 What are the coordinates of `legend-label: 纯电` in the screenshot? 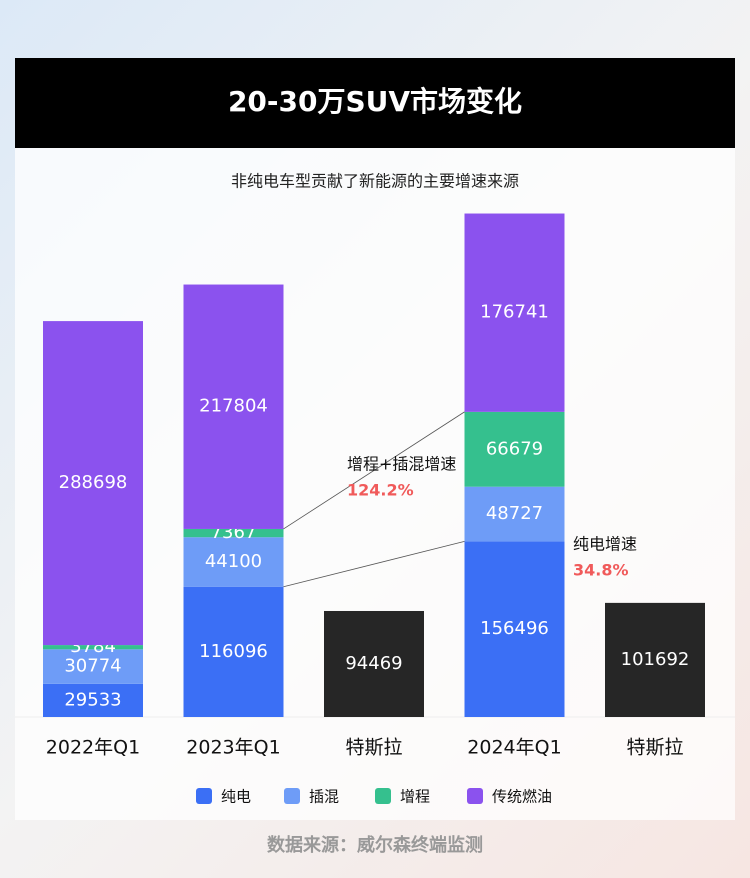 It's located at (236, 797).